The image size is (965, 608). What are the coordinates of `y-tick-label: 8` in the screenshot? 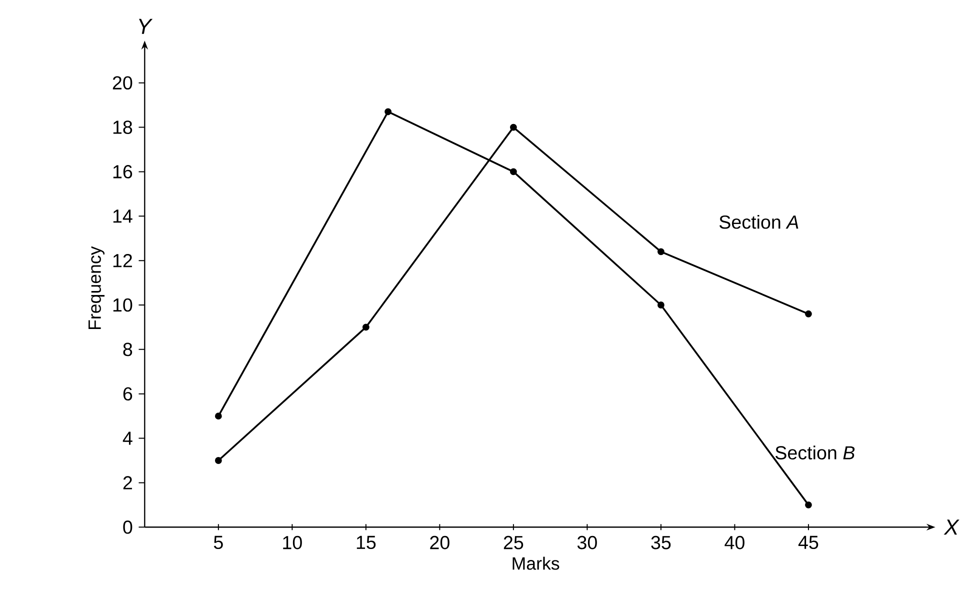 It's located at (127, 349).